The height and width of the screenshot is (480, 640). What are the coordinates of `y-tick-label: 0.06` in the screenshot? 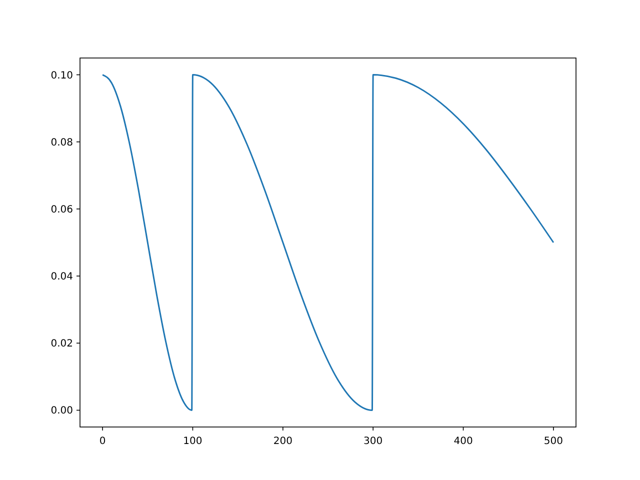 It's located at (61, 210).